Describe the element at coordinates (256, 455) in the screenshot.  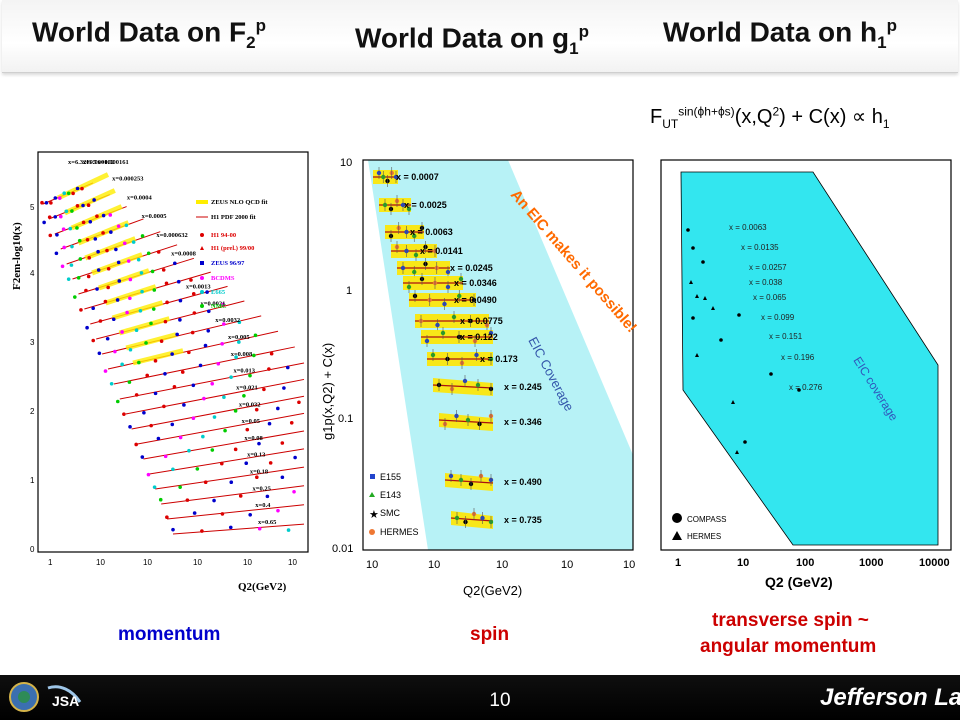
I see `f2-x-label: x=0.13` at that location.